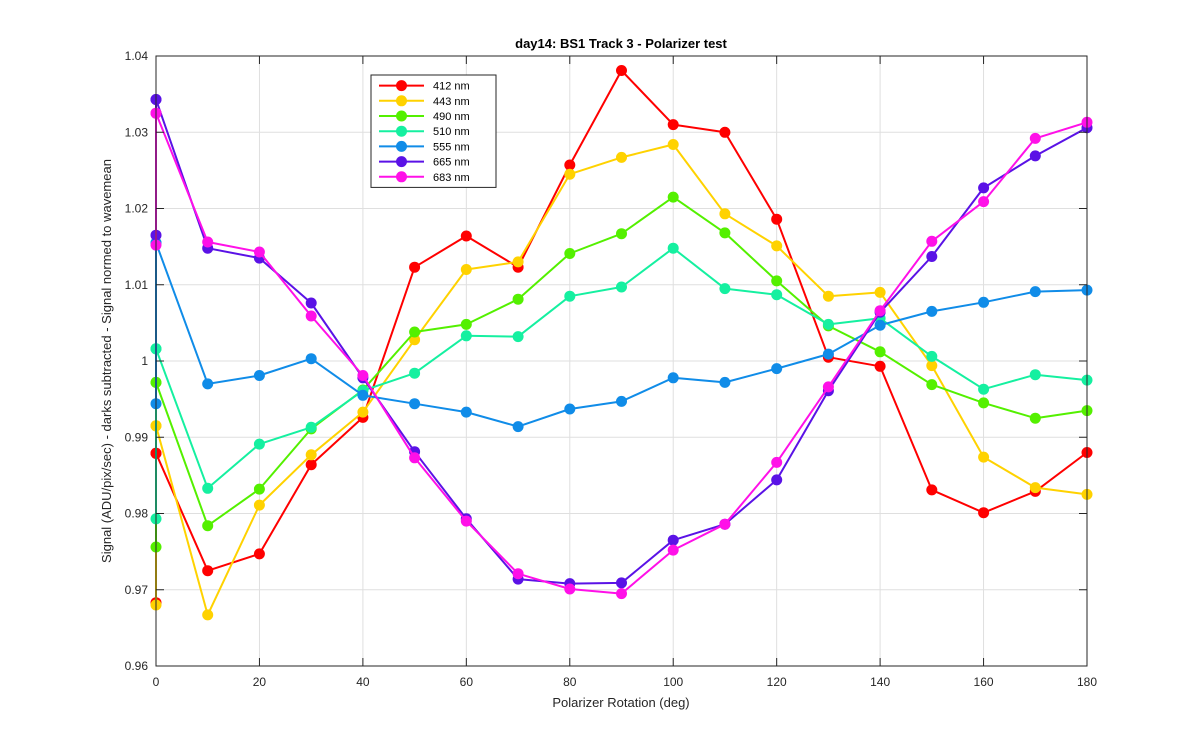  Describe the element at coordinates (621, 43) in the screenshot. I see `chart-title: day14: BS1 Track 3 - Polarizer test` at that location.